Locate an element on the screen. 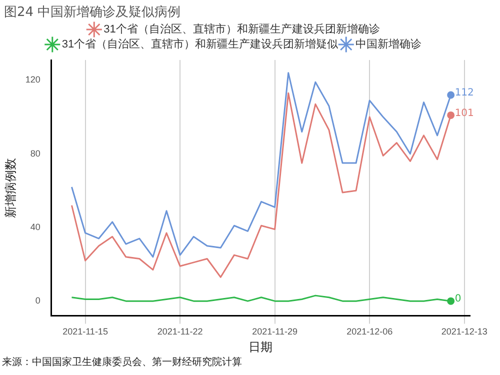 This screenshot has height=375, width=500. data-label: 112 is located at coordinates (464, 93).